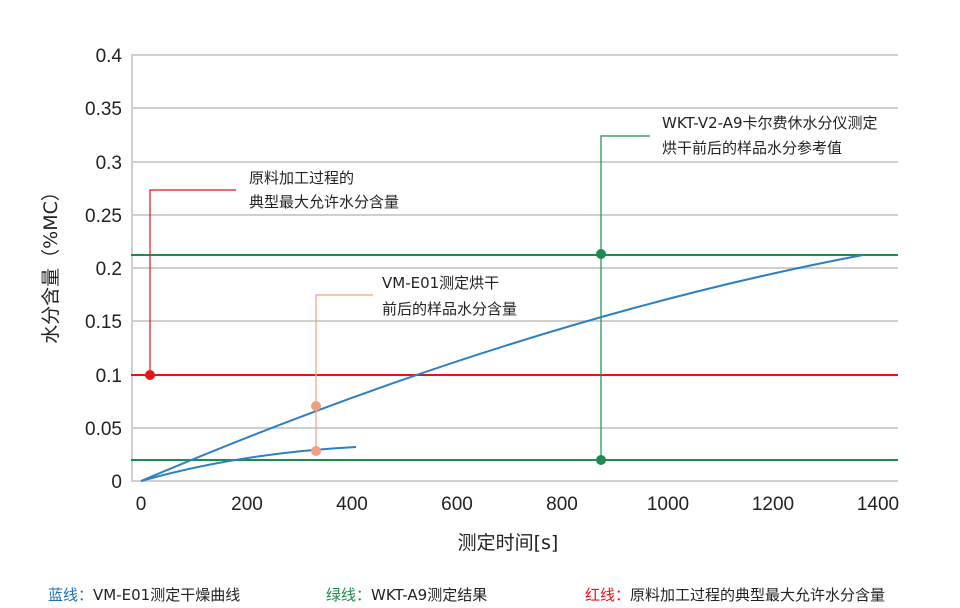  I want to click on x-axis-title: 测定时间[s], so click(508, 543).